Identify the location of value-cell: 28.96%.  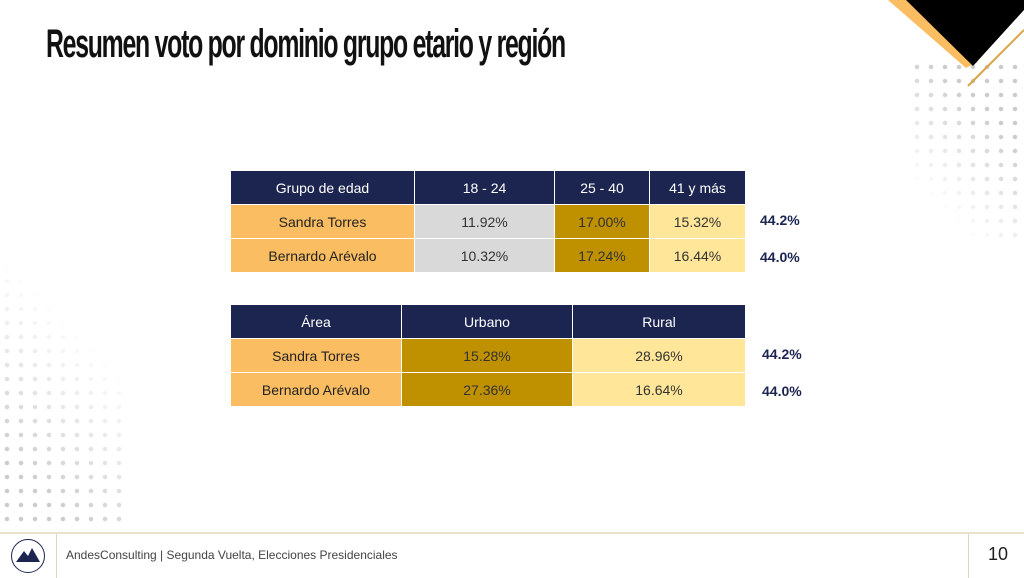
(659, 355).